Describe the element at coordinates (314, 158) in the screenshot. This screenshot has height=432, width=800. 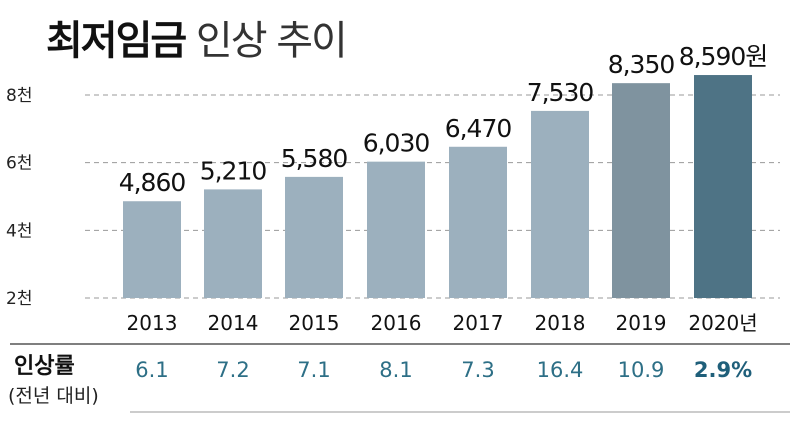
I see `bar-value-label: 5,580` at that location.